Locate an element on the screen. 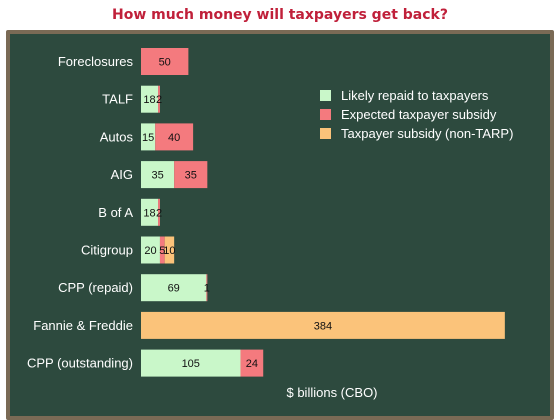 This screenshot has width=560, height=420. category-label-talf: TALF is located at coordinates (117, 99).